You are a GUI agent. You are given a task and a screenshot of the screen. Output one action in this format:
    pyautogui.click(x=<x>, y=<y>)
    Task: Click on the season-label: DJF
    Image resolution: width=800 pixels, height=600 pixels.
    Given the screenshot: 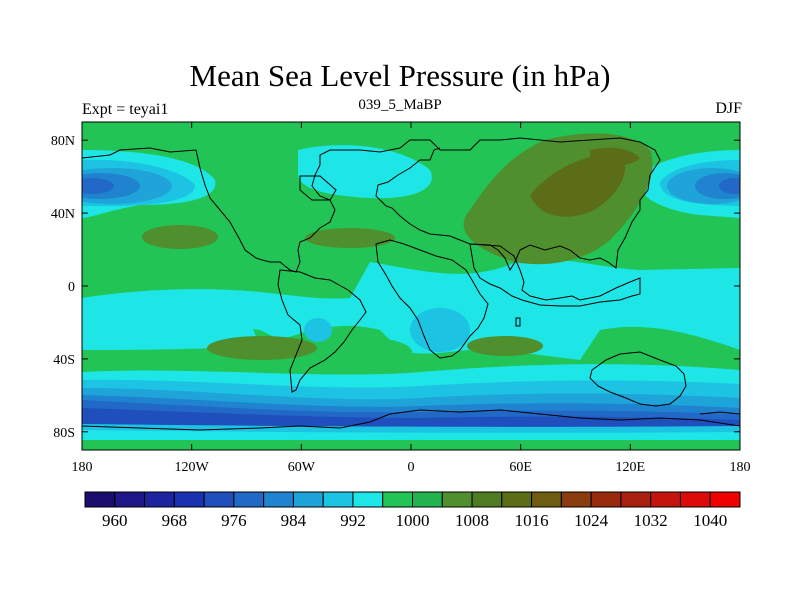 What is the action you would take?
    pyautogui.click(x=728, y=108)
    